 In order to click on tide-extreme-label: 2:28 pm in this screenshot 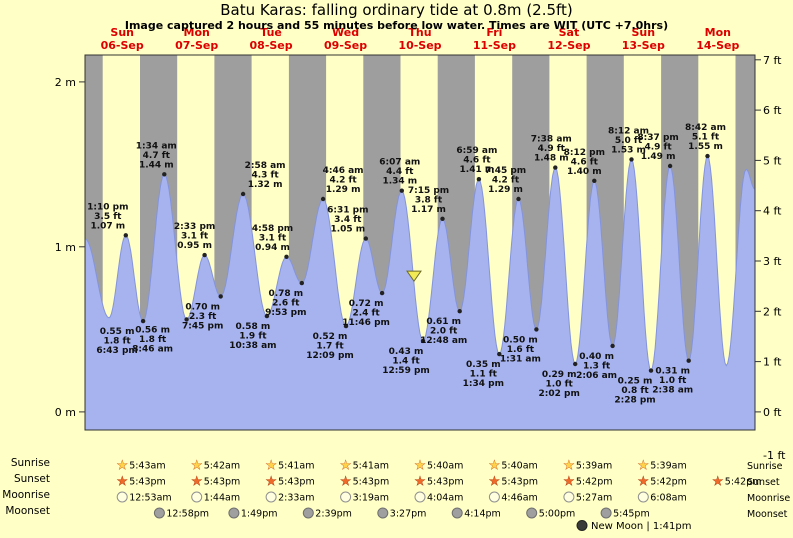, I will do `click(634, 401)`.